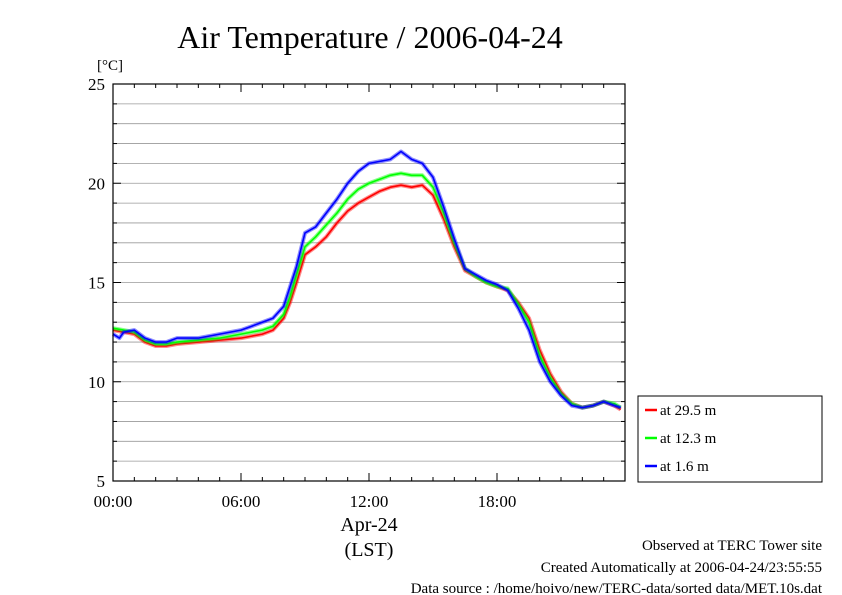  I want to click on footer-site: Observed at TERC Tower site, so click(732, 546).